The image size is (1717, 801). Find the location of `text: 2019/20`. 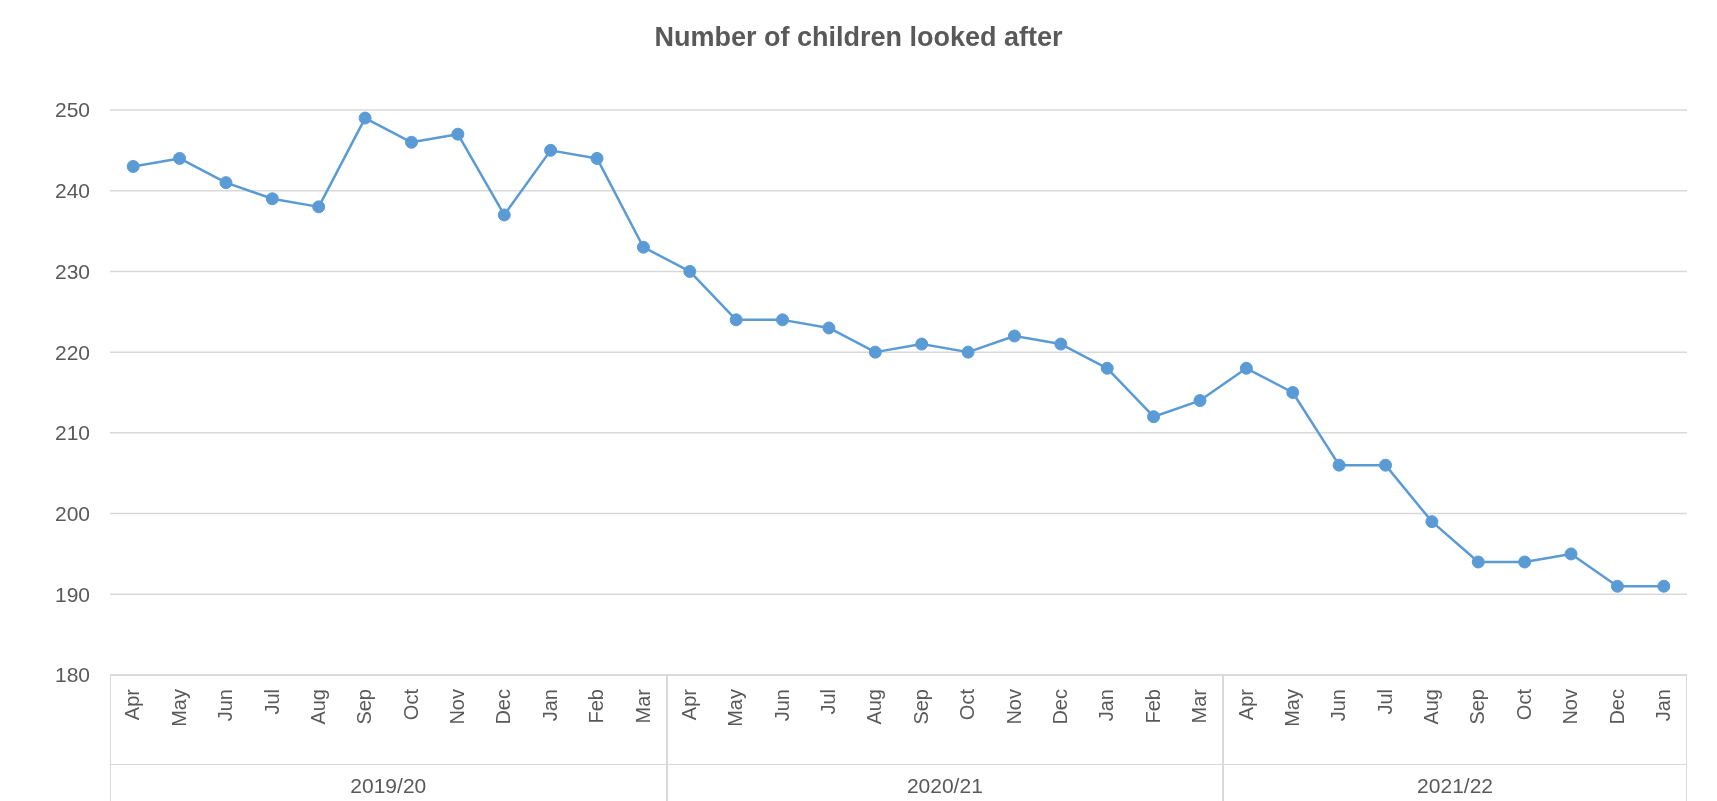

text: 2019/20 is located at coordinates (388, 786).